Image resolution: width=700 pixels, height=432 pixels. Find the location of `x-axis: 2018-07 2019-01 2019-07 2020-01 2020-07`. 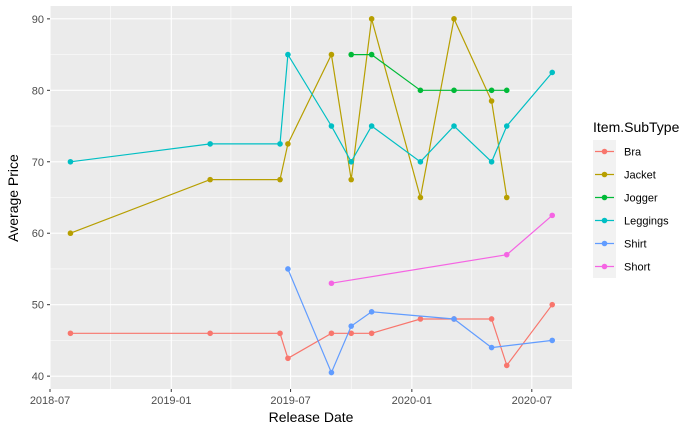

x-axis: 2018-07 2019-01 2019-07 2020-01 2020-07 is located at coordinates (291, 398).